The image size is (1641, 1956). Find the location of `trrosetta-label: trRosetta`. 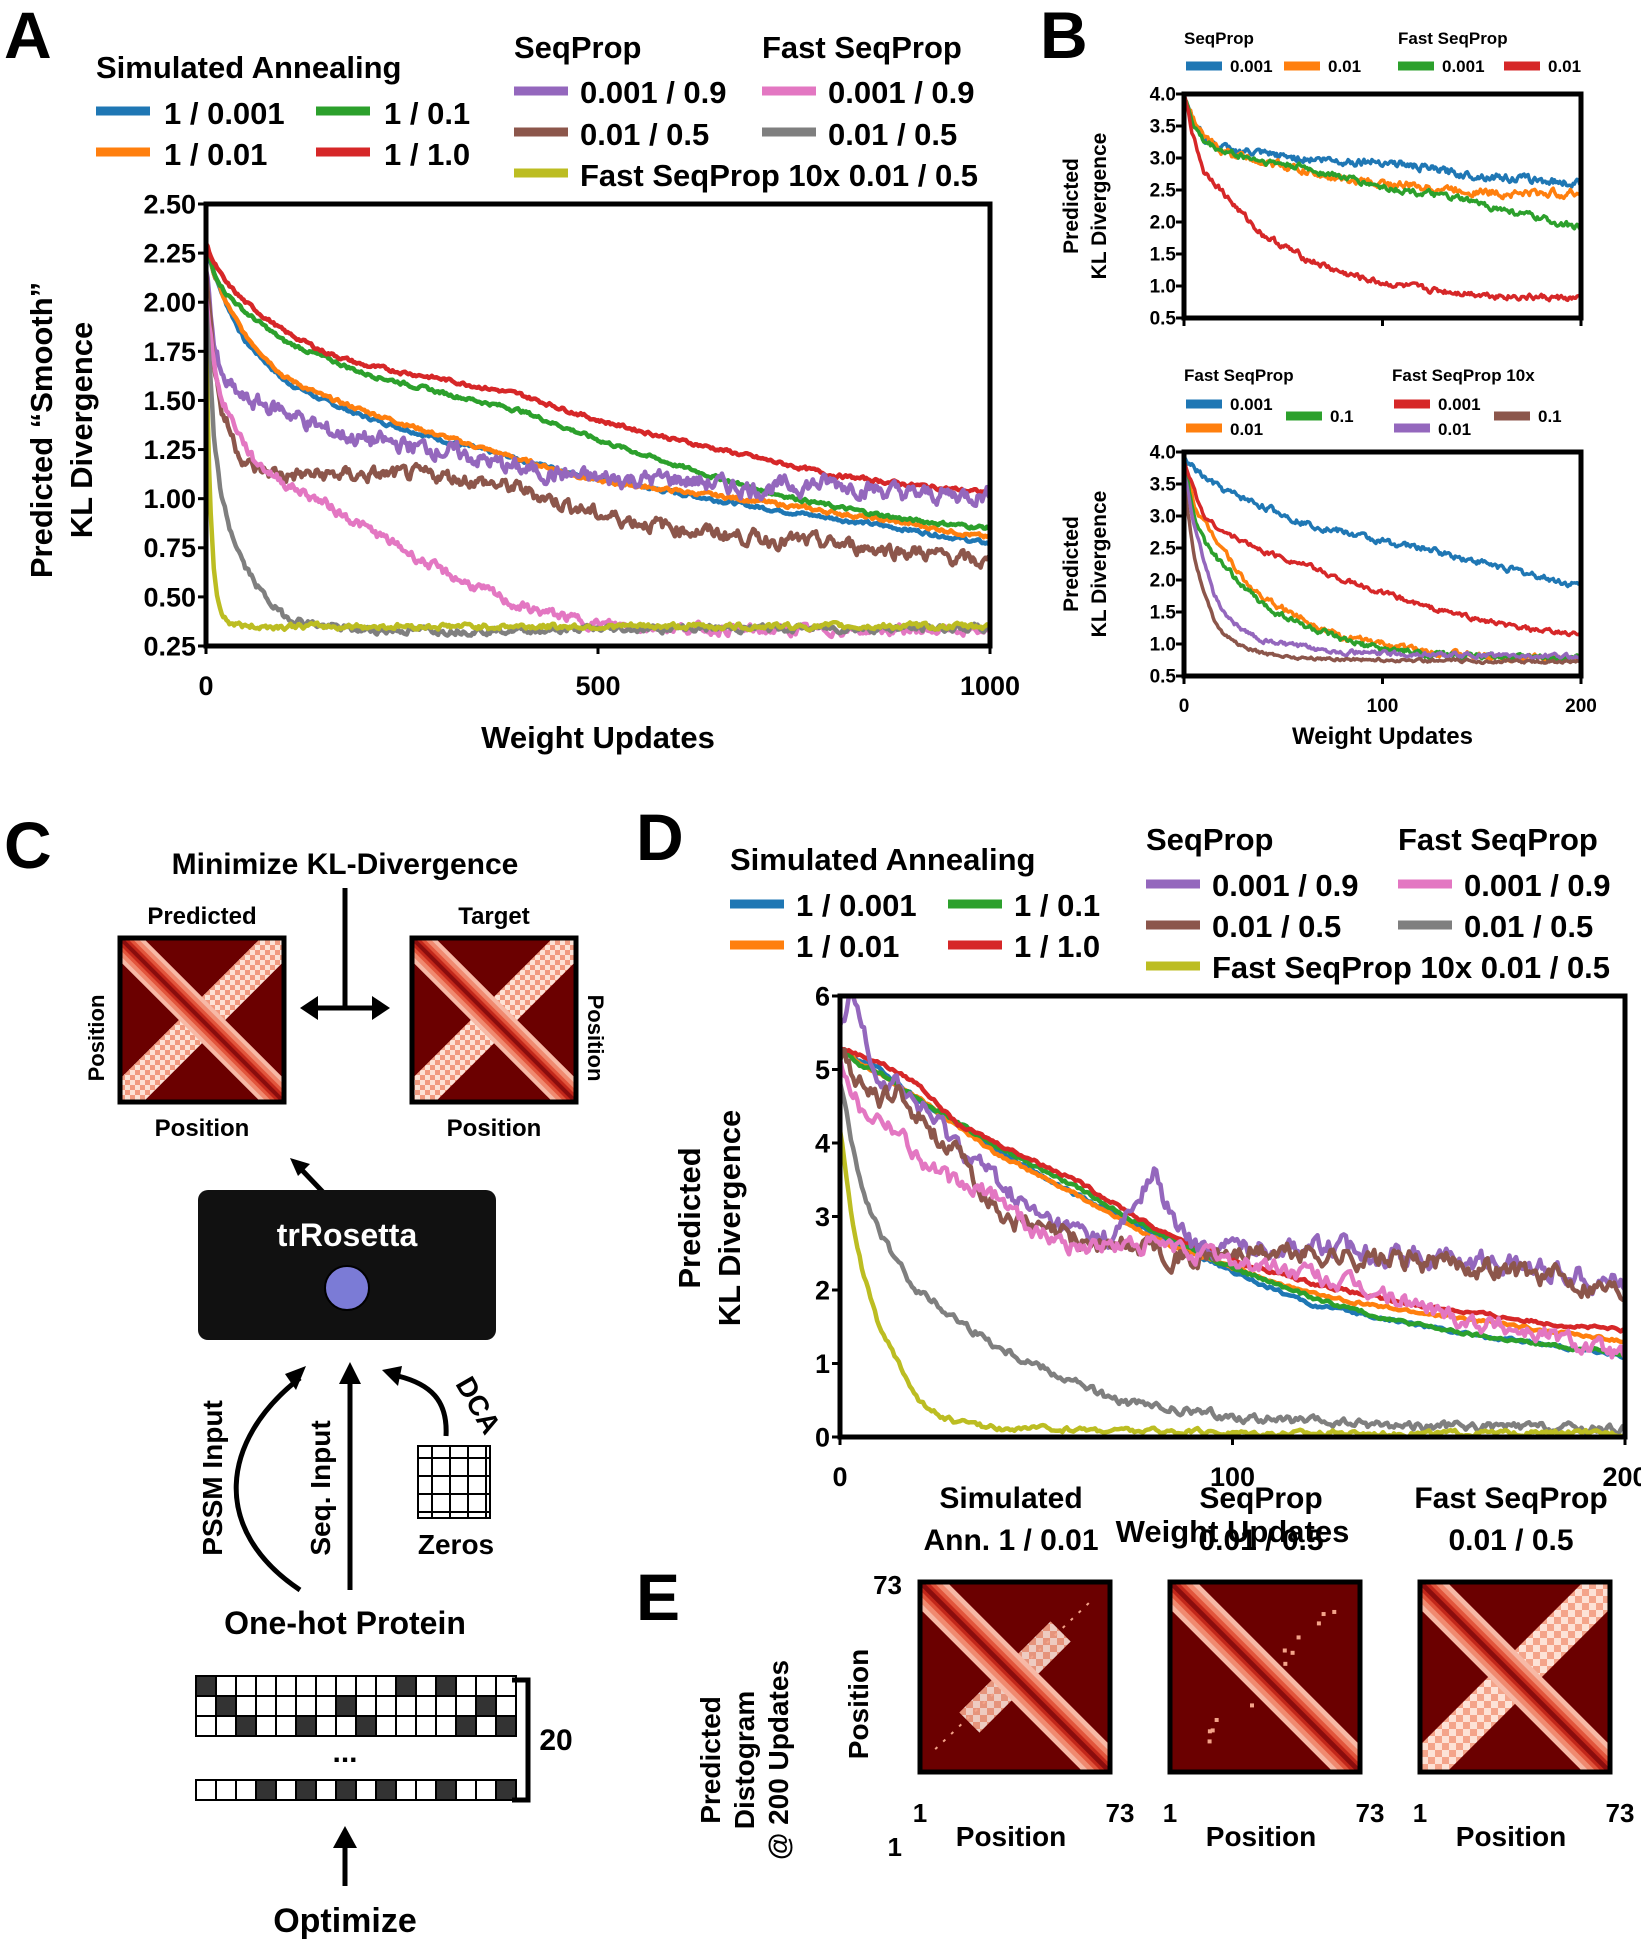

trrosetta-label: trRosetta is located at coordinates (347, 1235).